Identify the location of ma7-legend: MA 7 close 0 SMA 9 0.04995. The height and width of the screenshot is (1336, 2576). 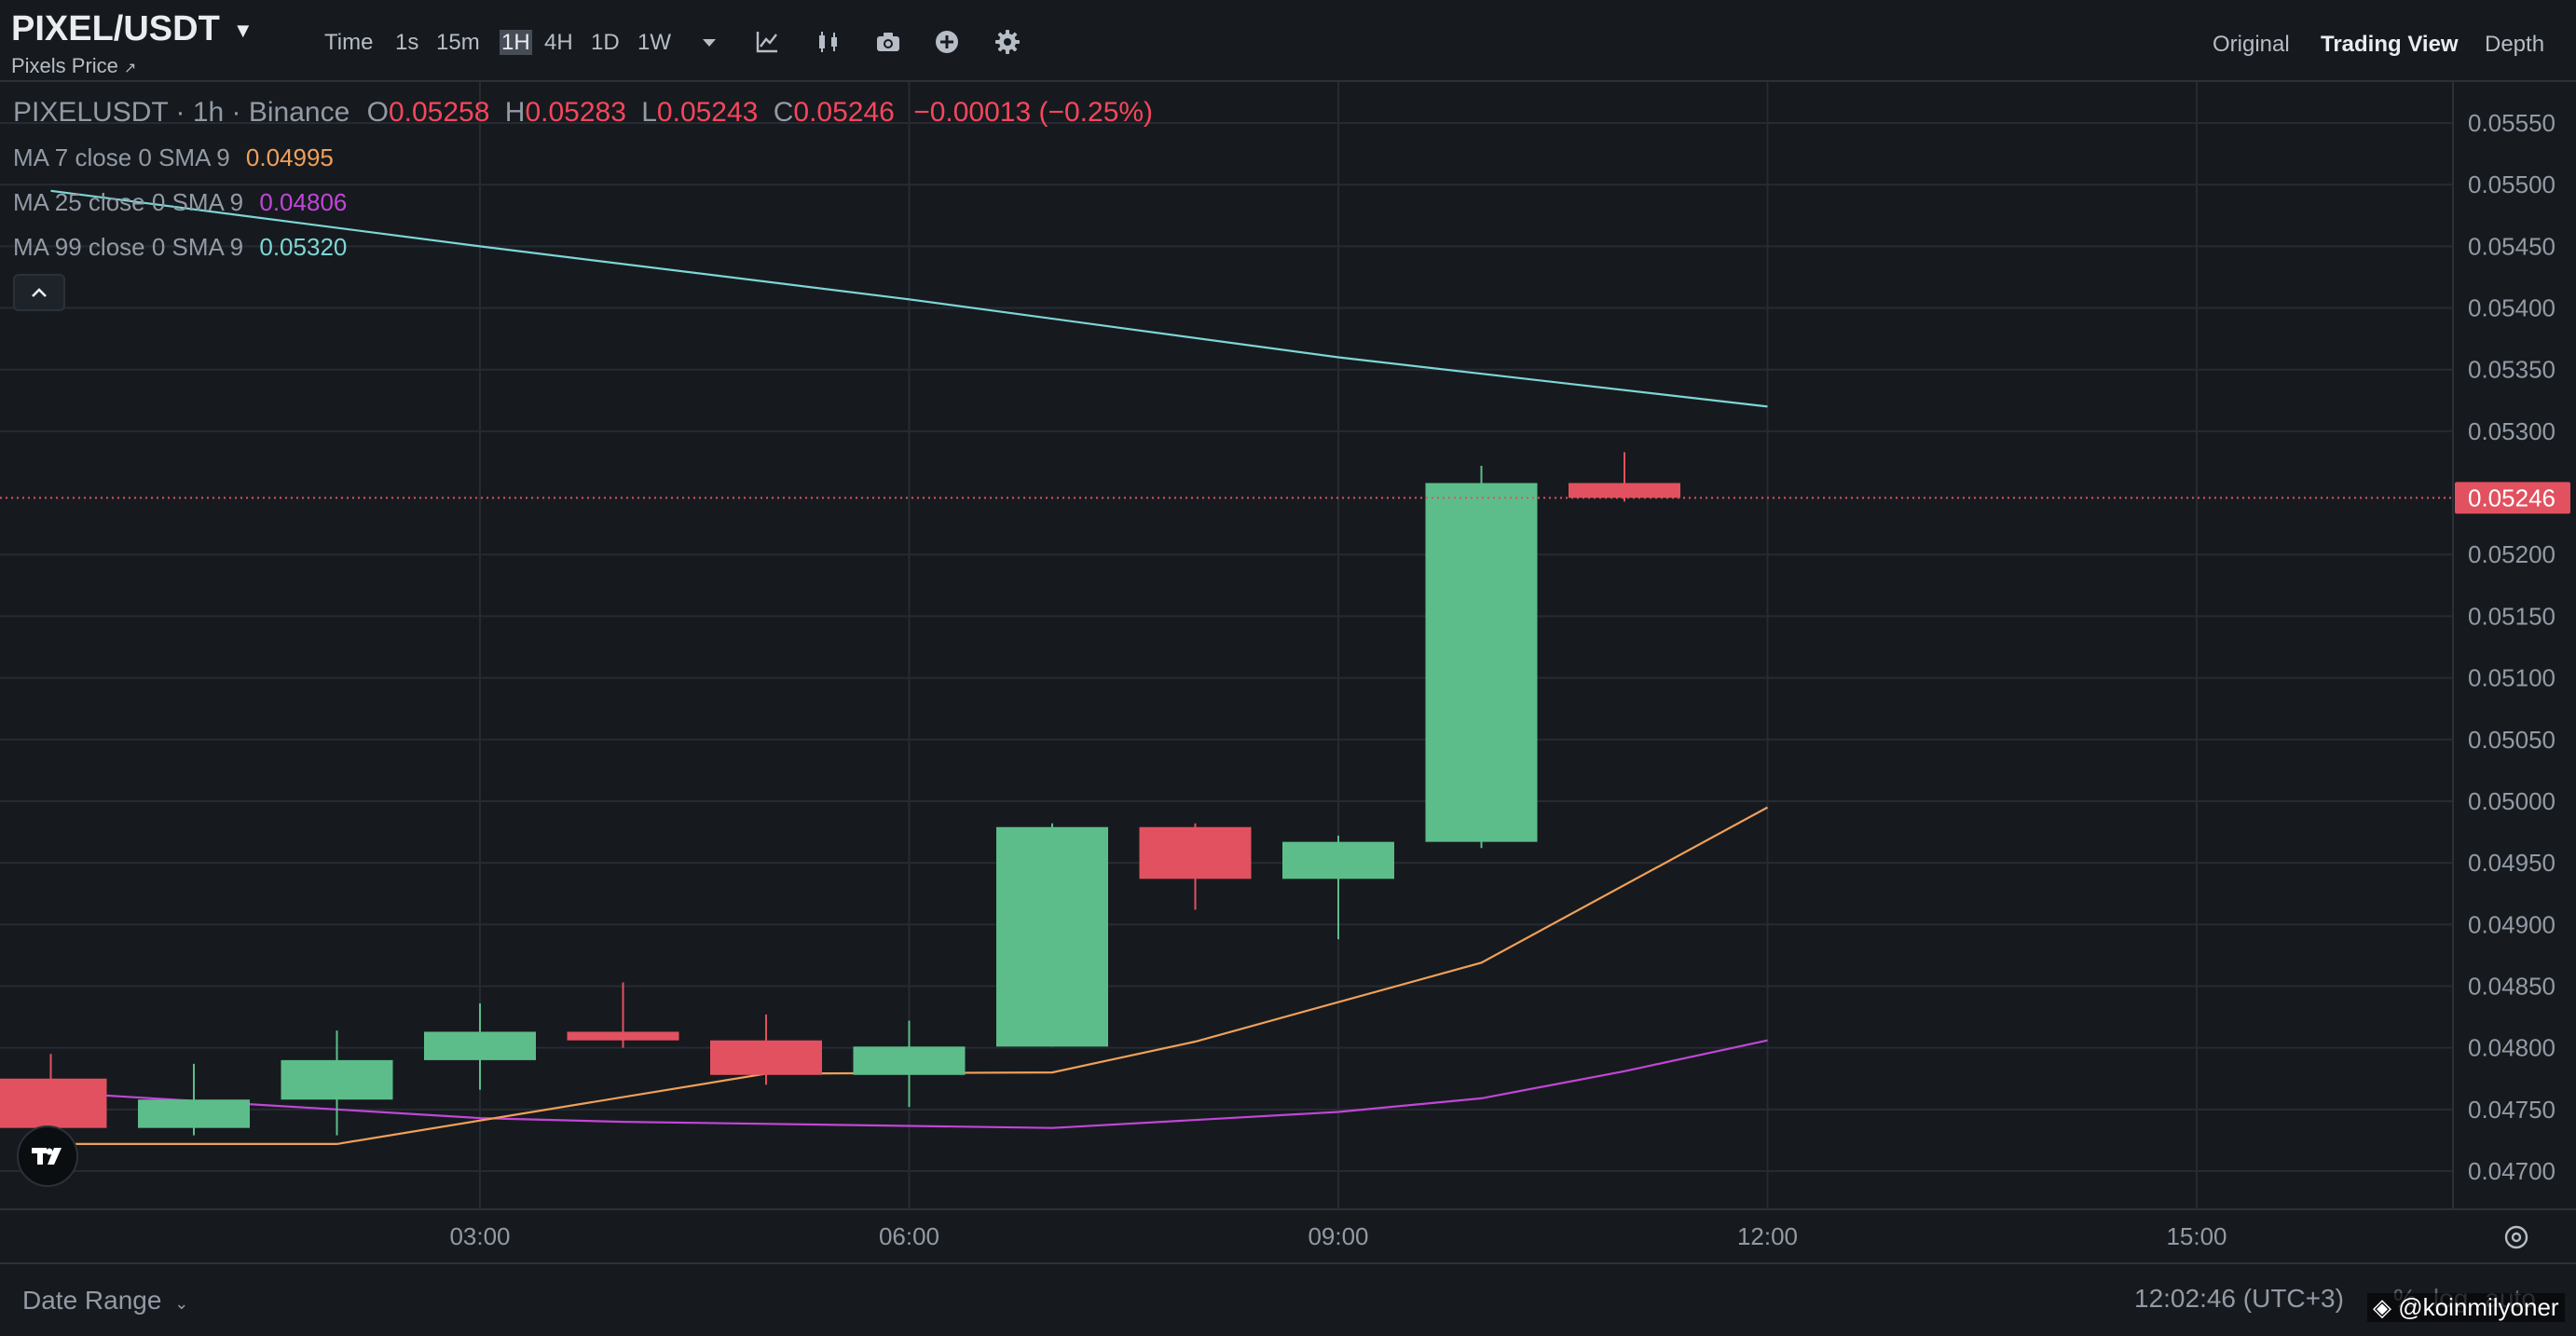
(173, 157).